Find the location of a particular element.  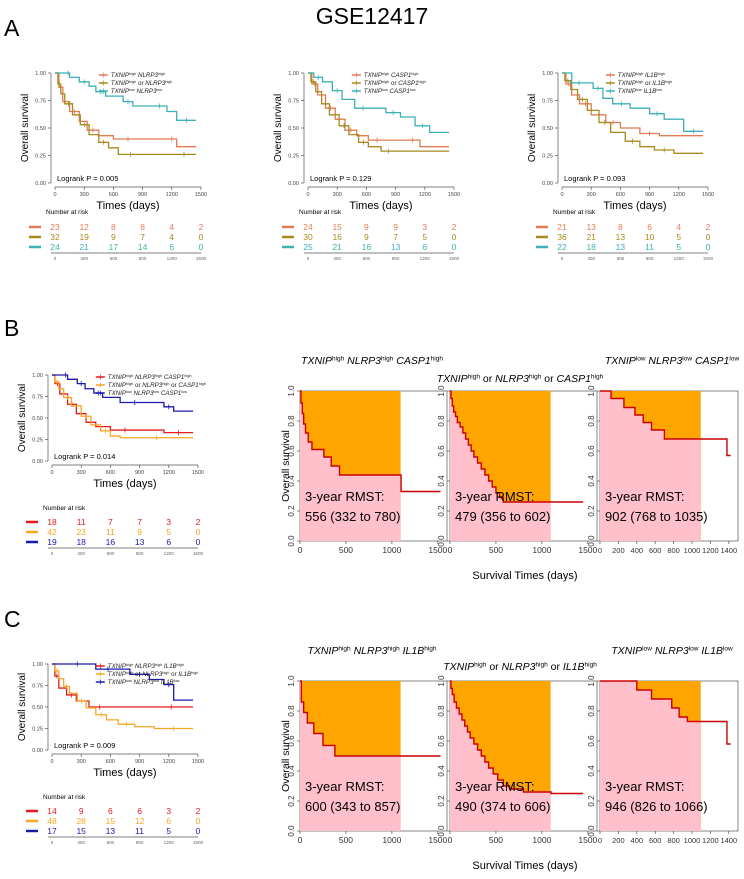

panel-a-3-legend-item-part: high is located at coordinates (639, 82).